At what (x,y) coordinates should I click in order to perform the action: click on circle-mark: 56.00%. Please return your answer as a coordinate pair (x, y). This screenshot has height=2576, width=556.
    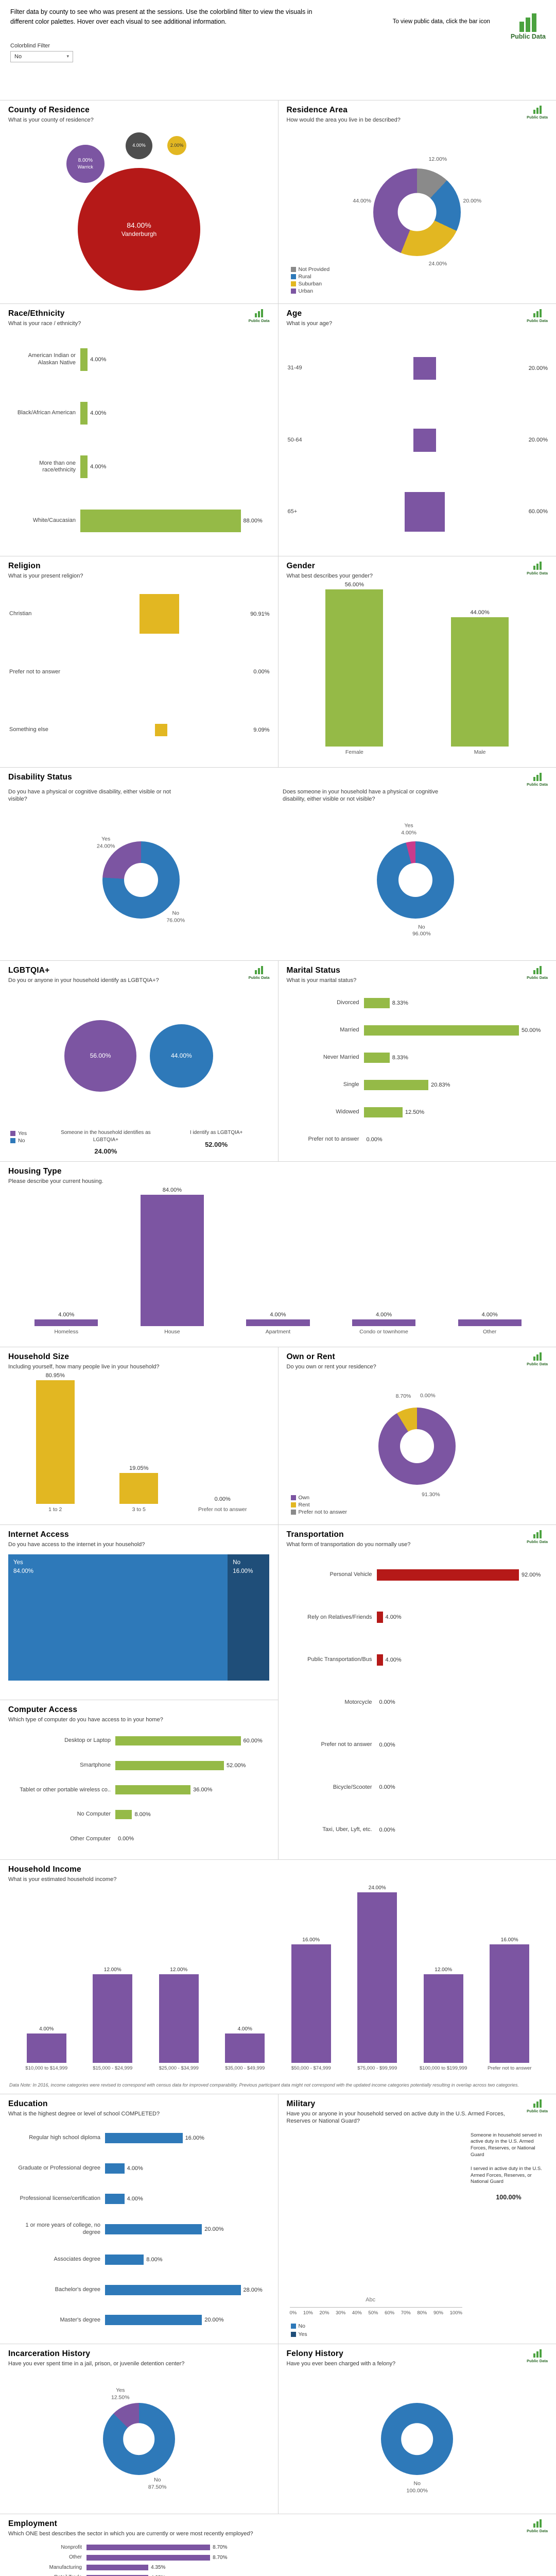
    Looking at the image, I should click on (100, 1056).